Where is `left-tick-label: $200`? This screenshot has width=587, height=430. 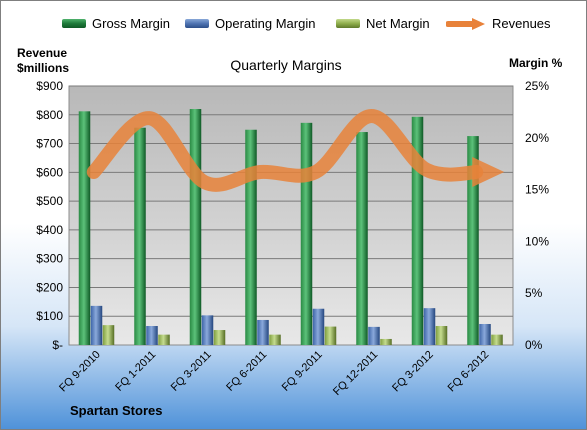 left-tick-label: $200 is located at coordinates (49, 287).